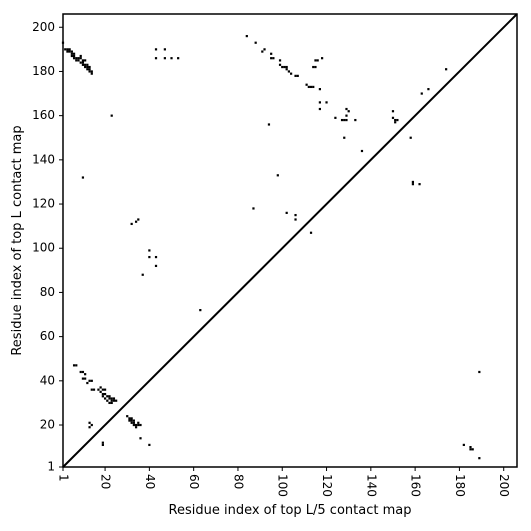 This screenshot has height=531, width=531. What do you see at coordinates (460, 485) in the screenshot?
I see `x-tick-label: 180` at bounding box center [460, 485].